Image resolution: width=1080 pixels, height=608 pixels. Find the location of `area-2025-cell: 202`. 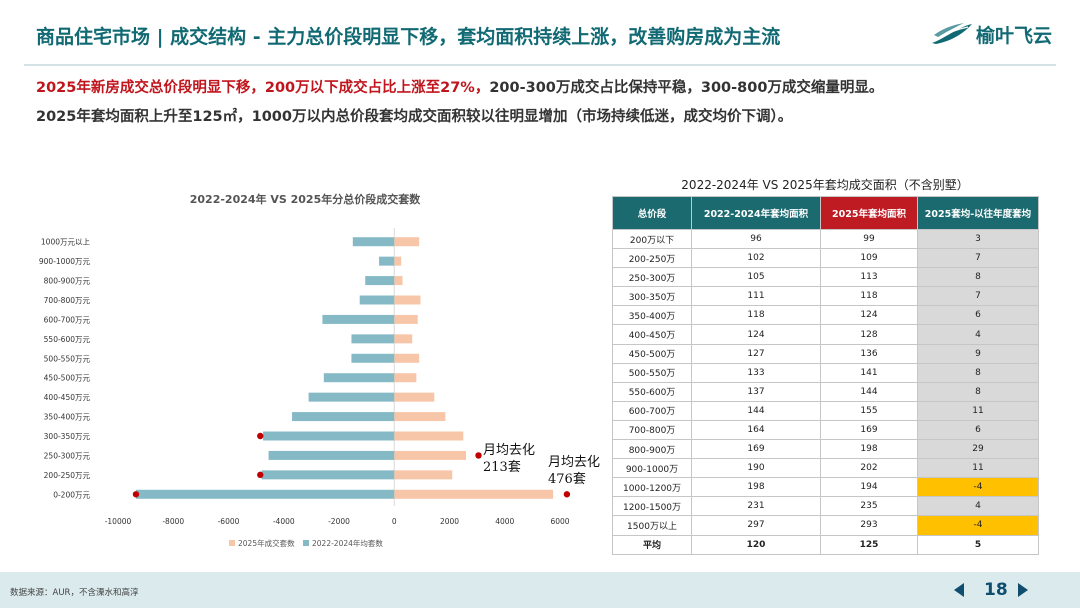

area-2025-cell: 202 is located at coordinates (869, 468).